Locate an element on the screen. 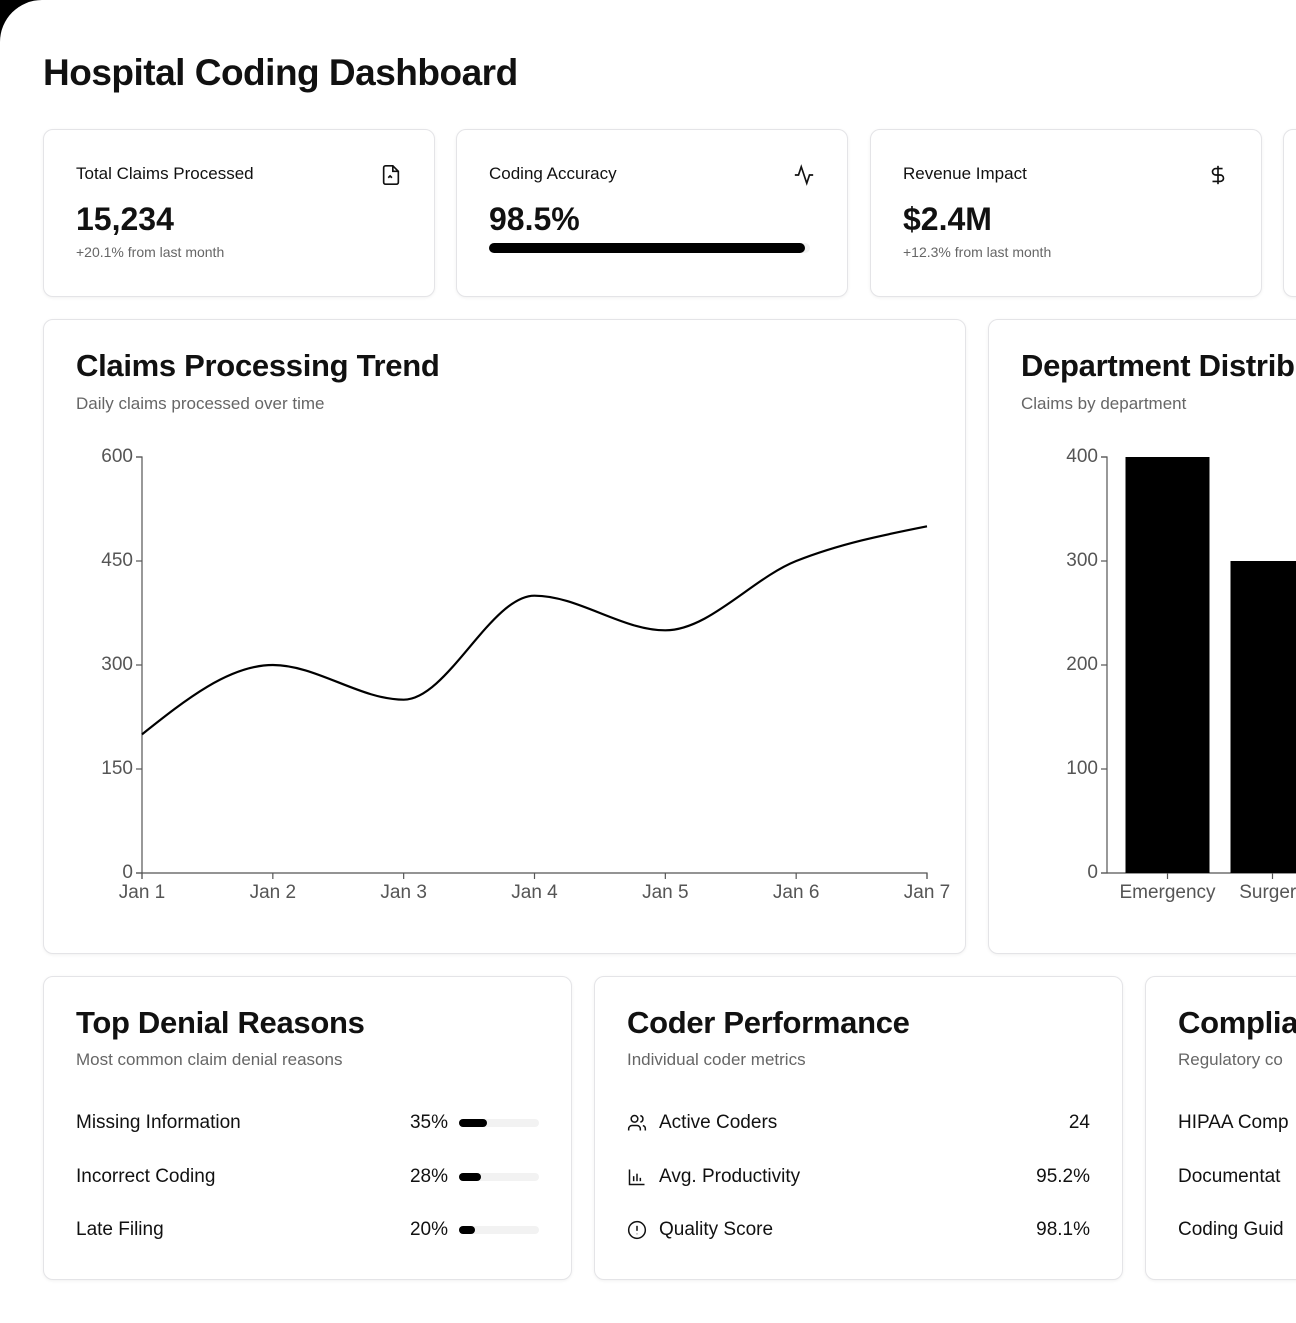  stat-label: Total Claims Processed is located at coordinates (165, 173).